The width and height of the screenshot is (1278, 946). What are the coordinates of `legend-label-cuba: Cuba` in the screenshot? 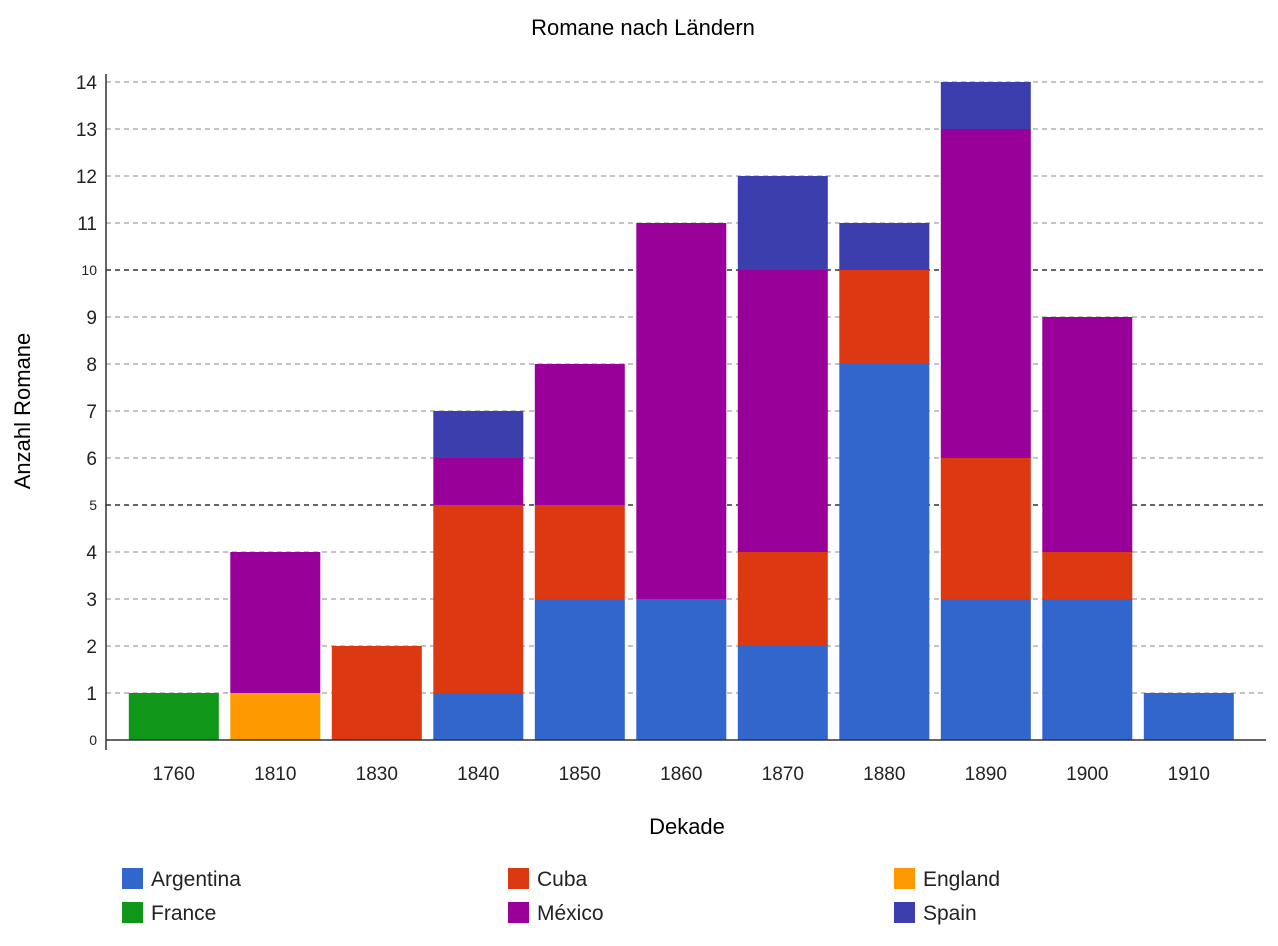 It's located at (562, 879).